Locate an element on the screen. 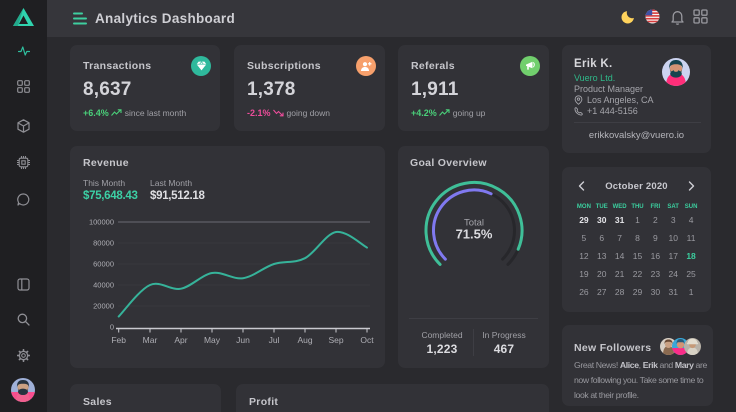 The width and height of the screenshot is (736, 412). svg-text: Oct is located at coordinates (367, 340).